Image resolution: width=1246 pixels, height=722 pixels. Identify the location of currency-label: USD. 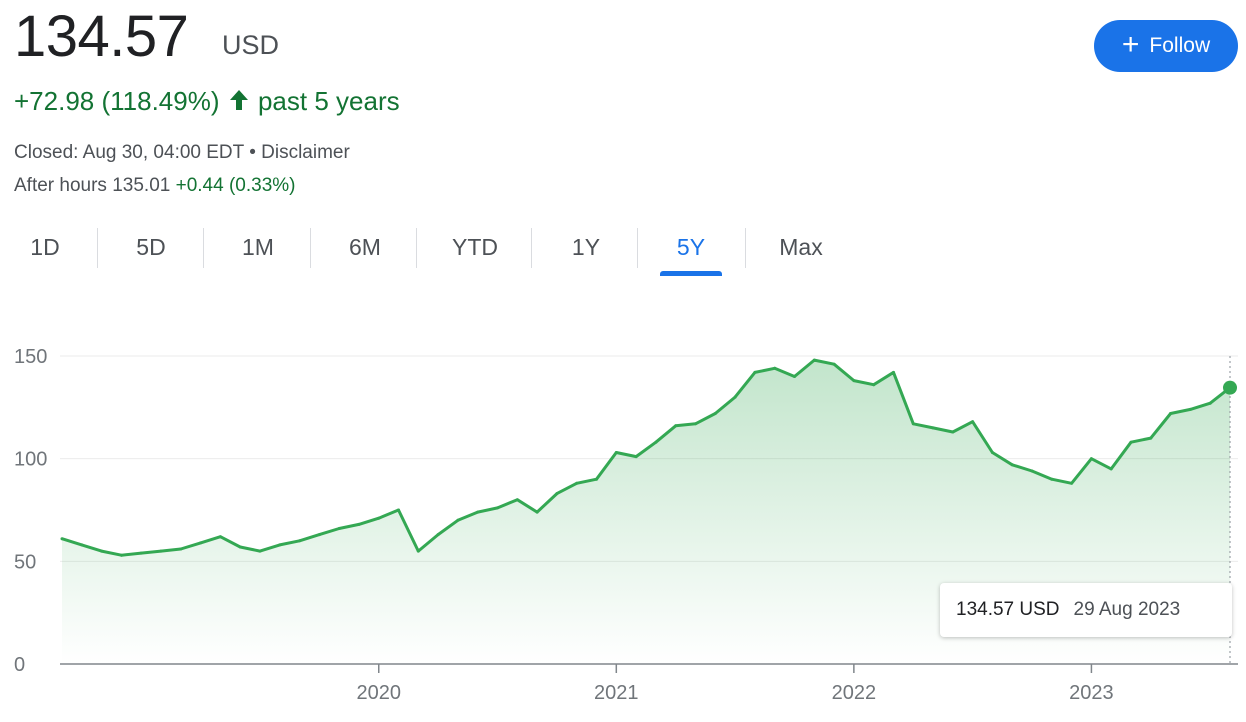
(251, 45).